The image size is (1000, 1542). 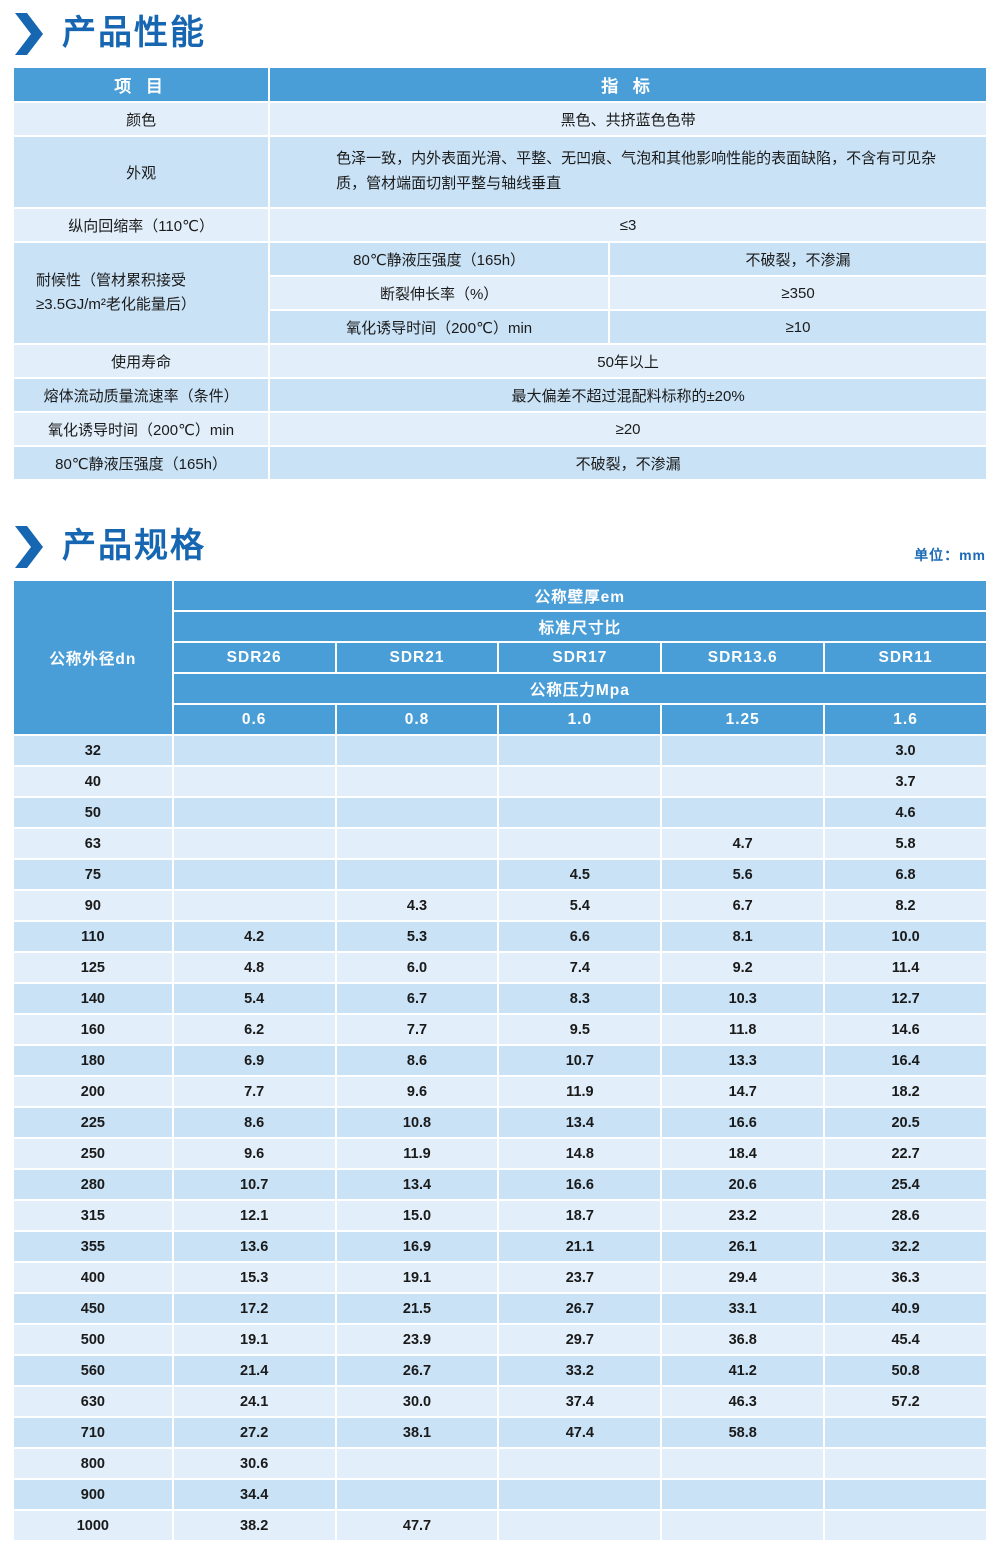 What do you see at coordinates (743, 874) in the screenshot?
I see `thickness-value: 5.6` at bounding box center [743, 874].